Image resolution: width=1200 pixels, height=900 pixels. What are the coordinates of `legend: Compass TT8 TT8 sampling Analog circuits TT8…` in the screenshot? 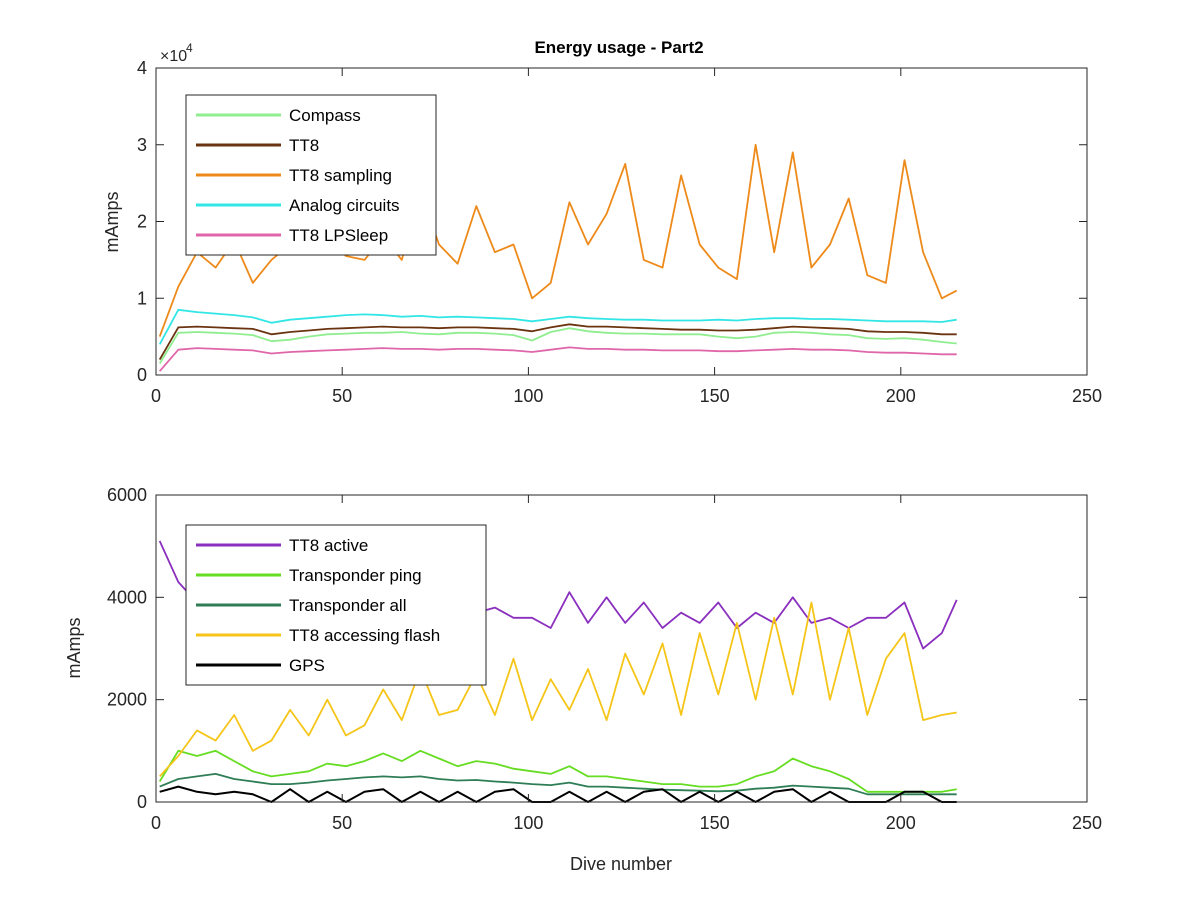 It's located at (311, 175).